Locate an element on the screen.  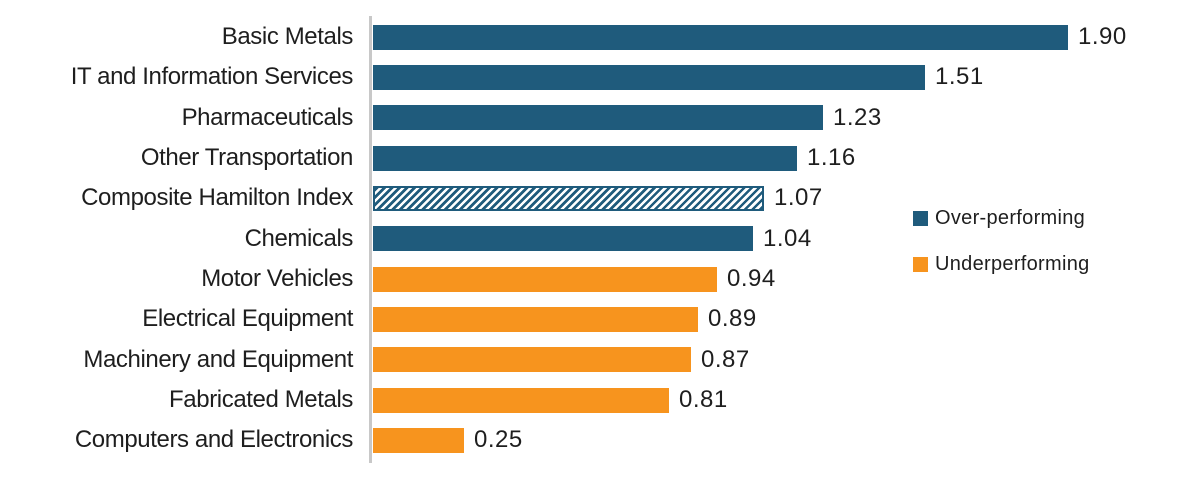
value-label: 0.94 is located at coordinates (751, 279).